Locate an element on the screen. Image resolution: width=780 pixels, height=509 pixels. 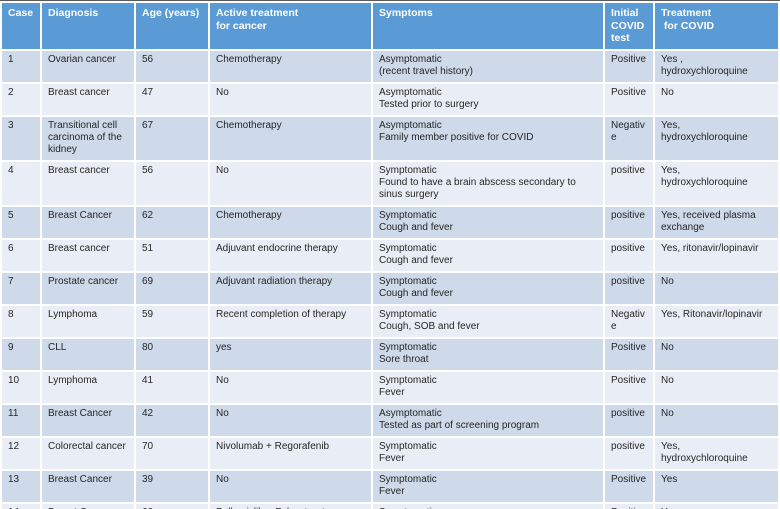
cell-active-treatment: Palbociclib + Fulvestrant is located at coordinates (290, 506).